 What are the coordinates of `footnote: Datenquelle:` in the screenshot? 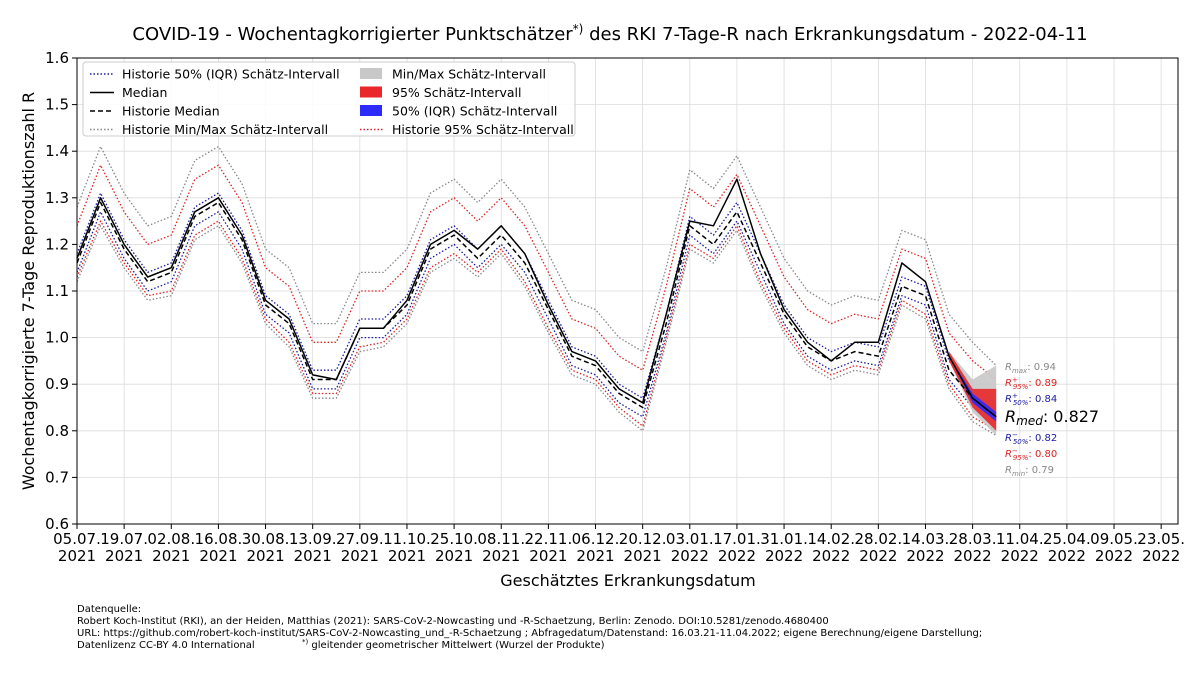 It's located at (109, 609).